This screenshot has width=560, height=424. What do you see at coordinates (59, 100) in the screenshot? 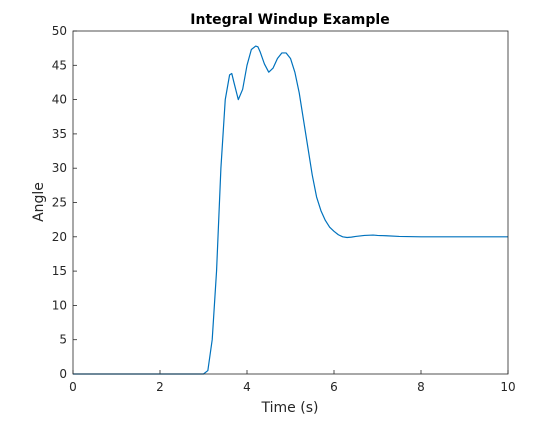
I see `y-tick-label: 40` at bounding box center [59, 100].